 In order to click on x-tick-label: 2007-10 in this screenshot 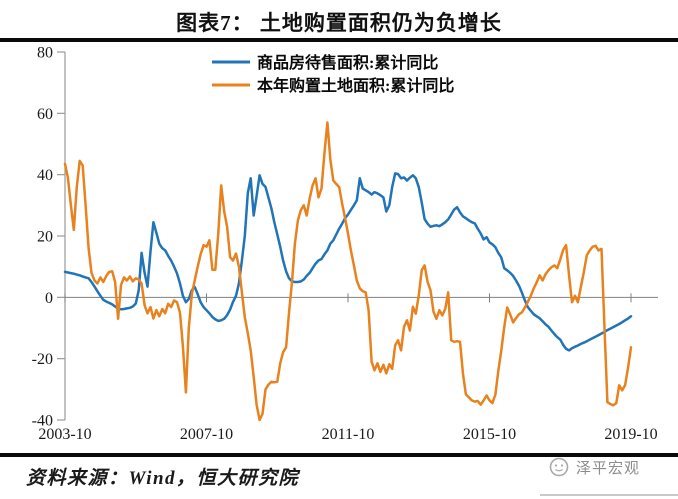, I will do `click(206, 434)`.